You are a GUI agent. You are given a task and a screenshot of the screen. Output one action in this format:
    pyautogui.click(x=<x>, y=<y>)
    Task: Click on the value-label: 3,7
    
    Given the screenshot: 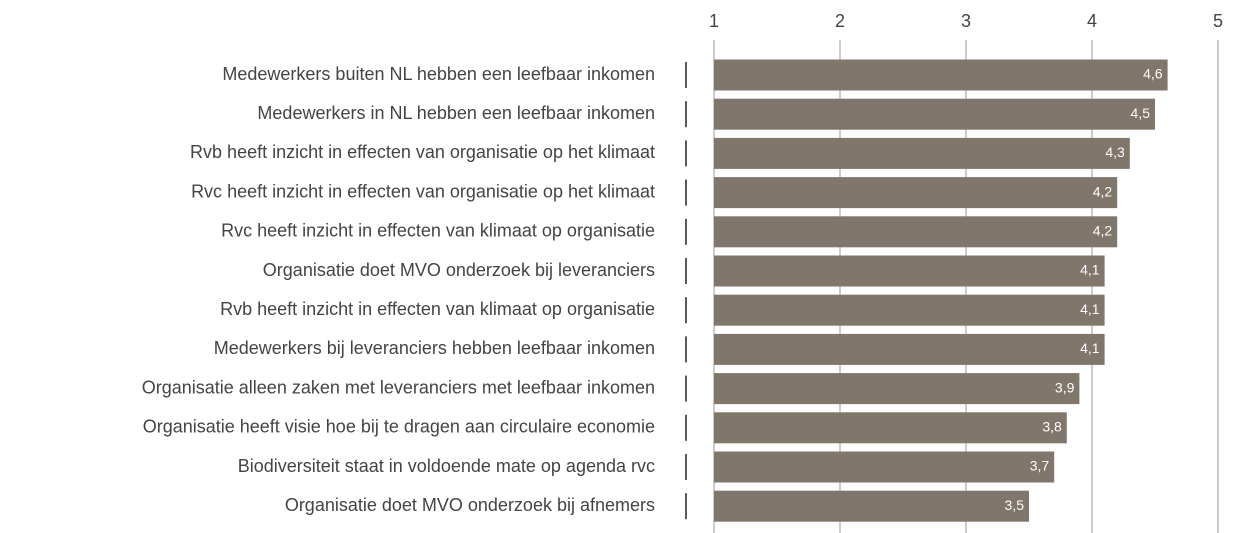 What is the action you would take?
    pyautogui.click(x=1040, y=466)
    